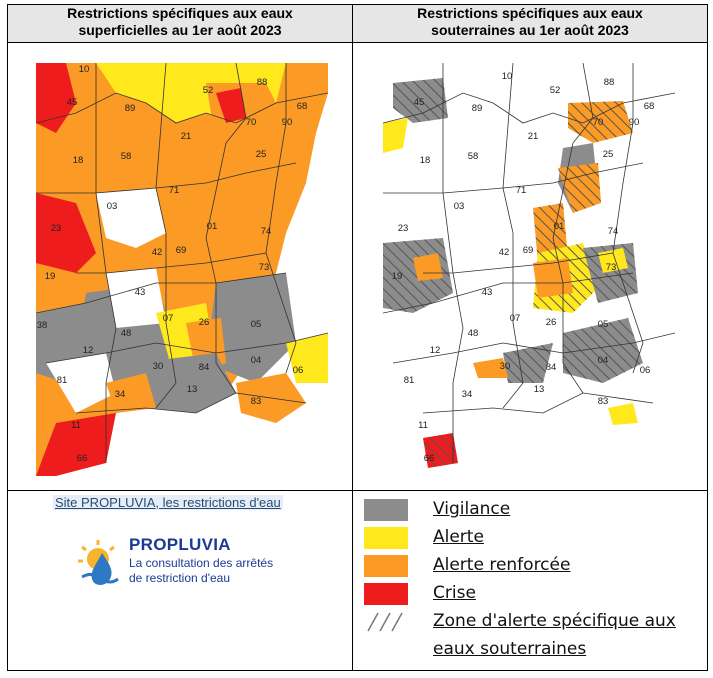  I want to click on dep-83: 83, so click(256, 401).